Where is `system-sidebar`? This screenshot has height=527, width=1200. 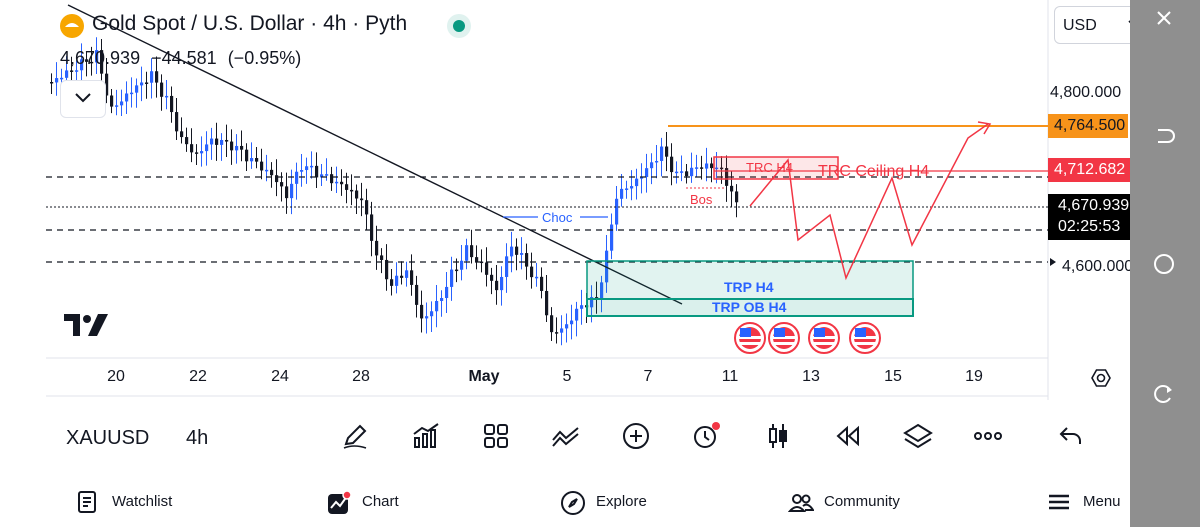
system-sidebar is located at coordinates (1165, 263).